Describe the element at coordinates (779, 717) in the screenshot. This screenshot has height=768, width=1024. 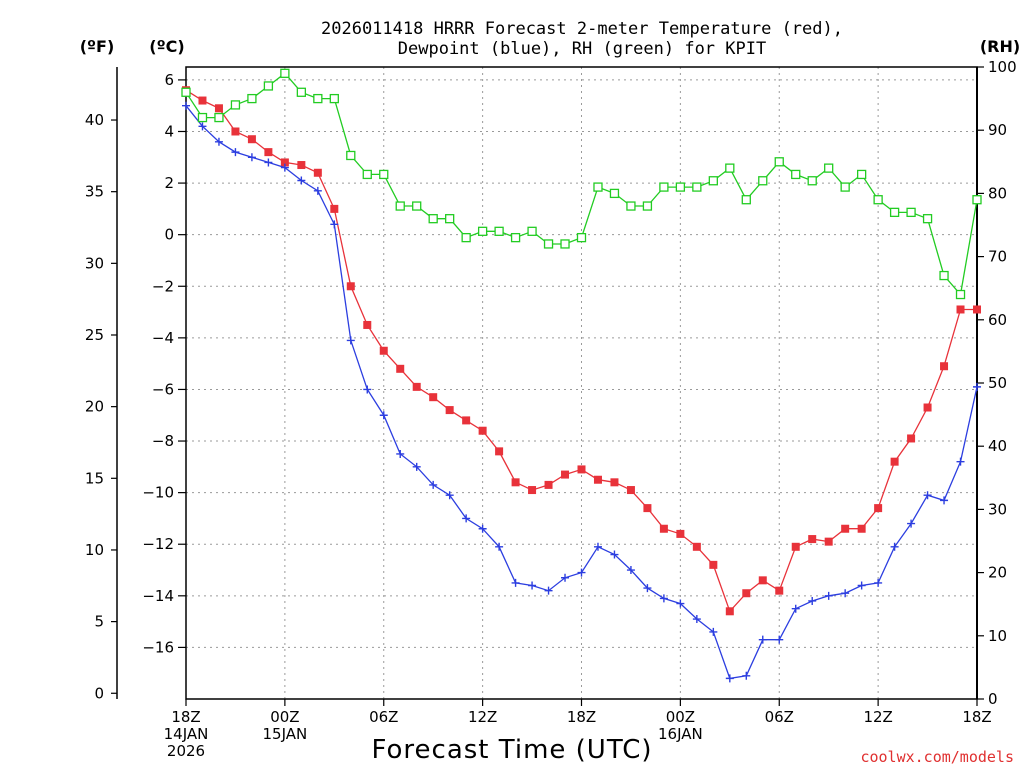
I see `x-tick-label: 06Z` at that location.